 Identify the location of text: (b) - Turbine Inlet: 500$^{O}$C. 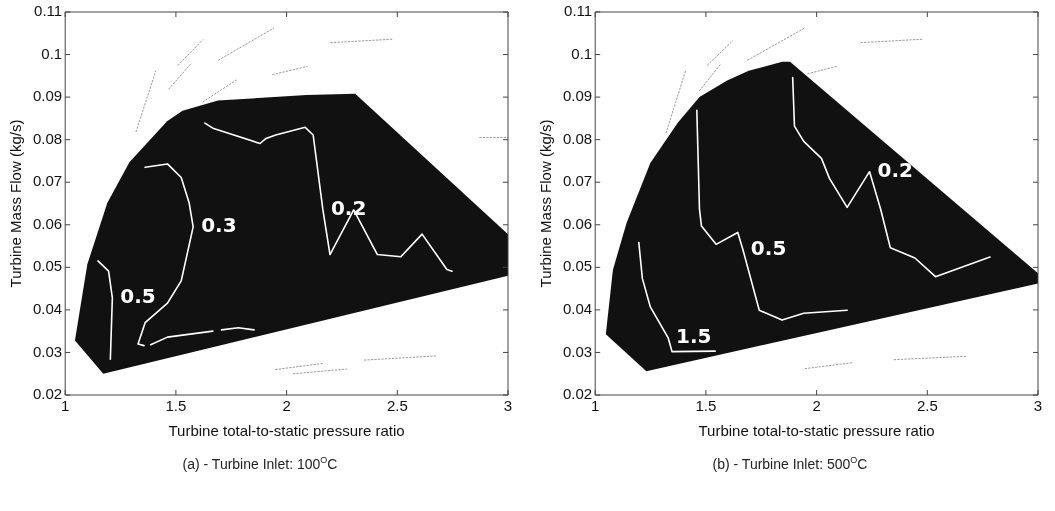
(790, 463).